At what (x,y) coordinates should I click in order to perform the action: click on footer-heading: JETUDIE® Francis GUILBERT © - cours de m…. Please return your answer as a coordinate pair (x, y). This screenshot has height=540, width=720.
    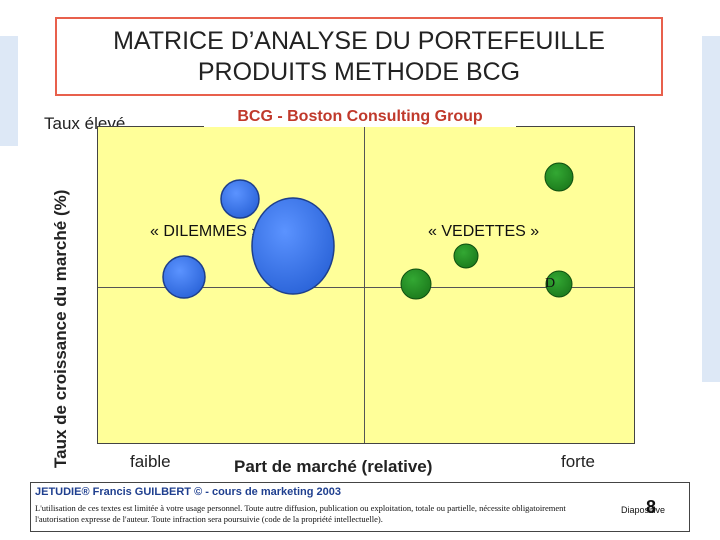
    Looking at the image, I should click on (188, 492).